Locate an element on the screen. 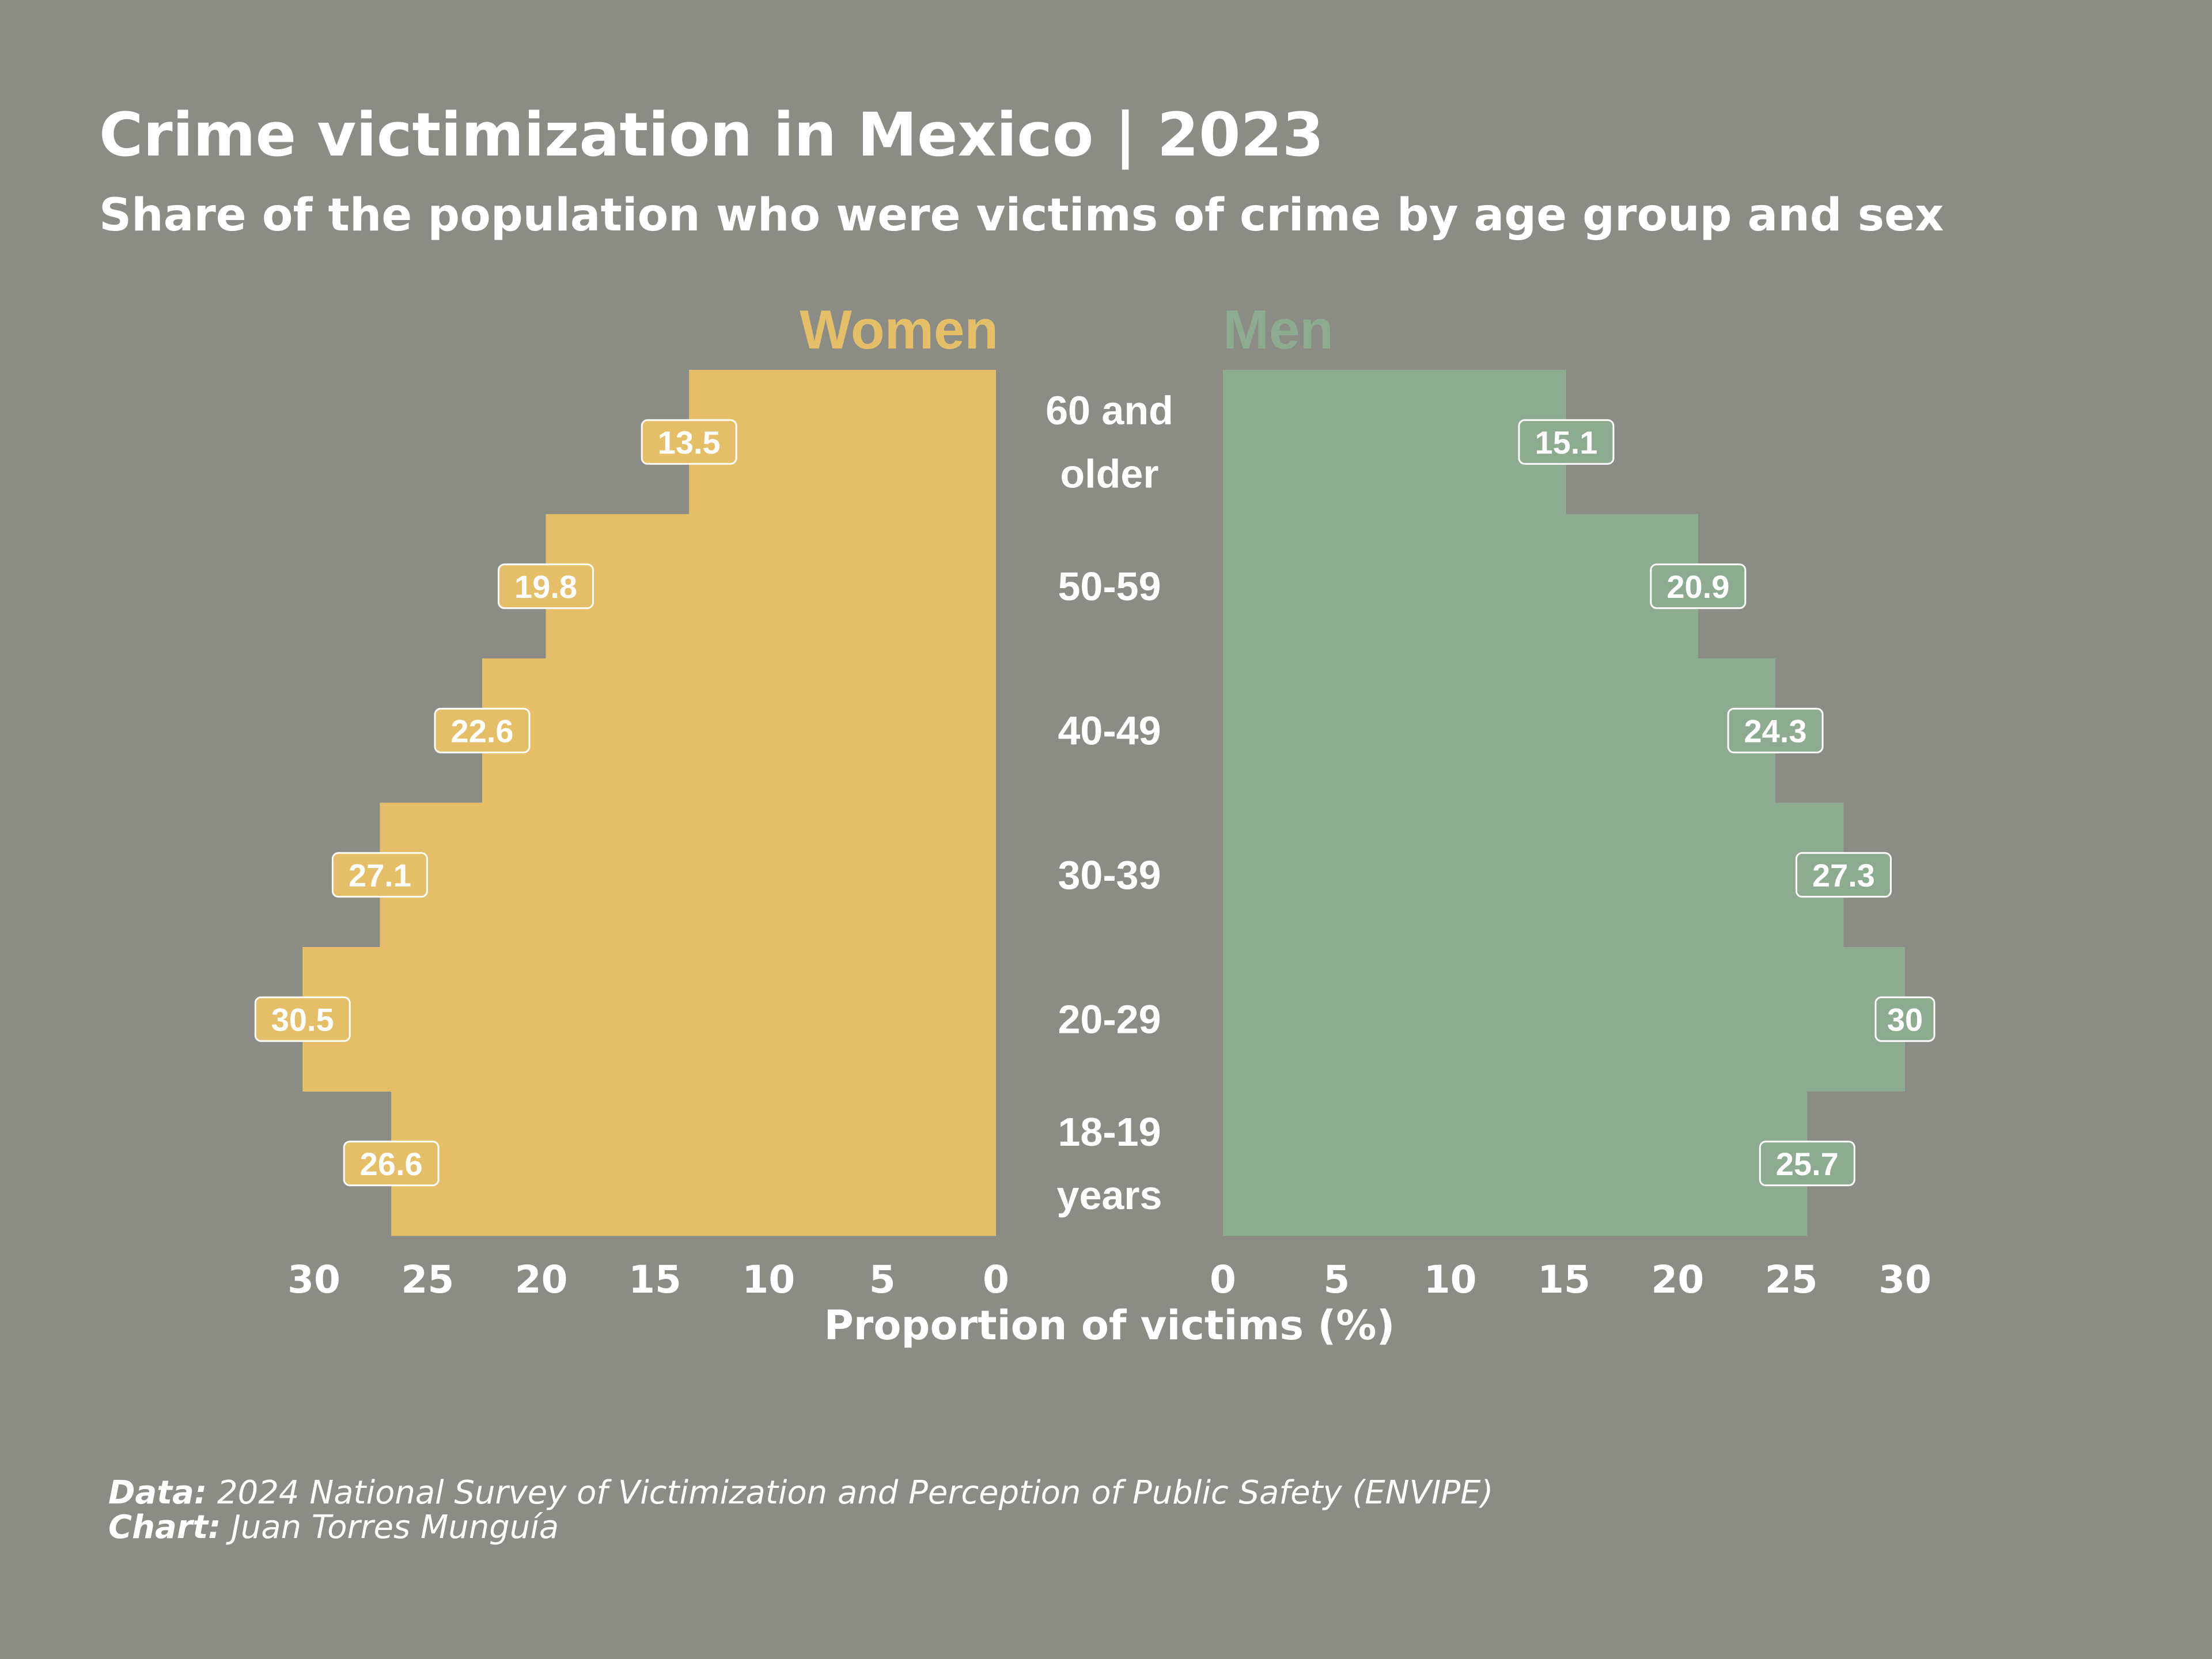 The height and width of the screenshot is (1659, 2212). data-label-women-4-text: 30.5 is located at coordinates (302, 1019).